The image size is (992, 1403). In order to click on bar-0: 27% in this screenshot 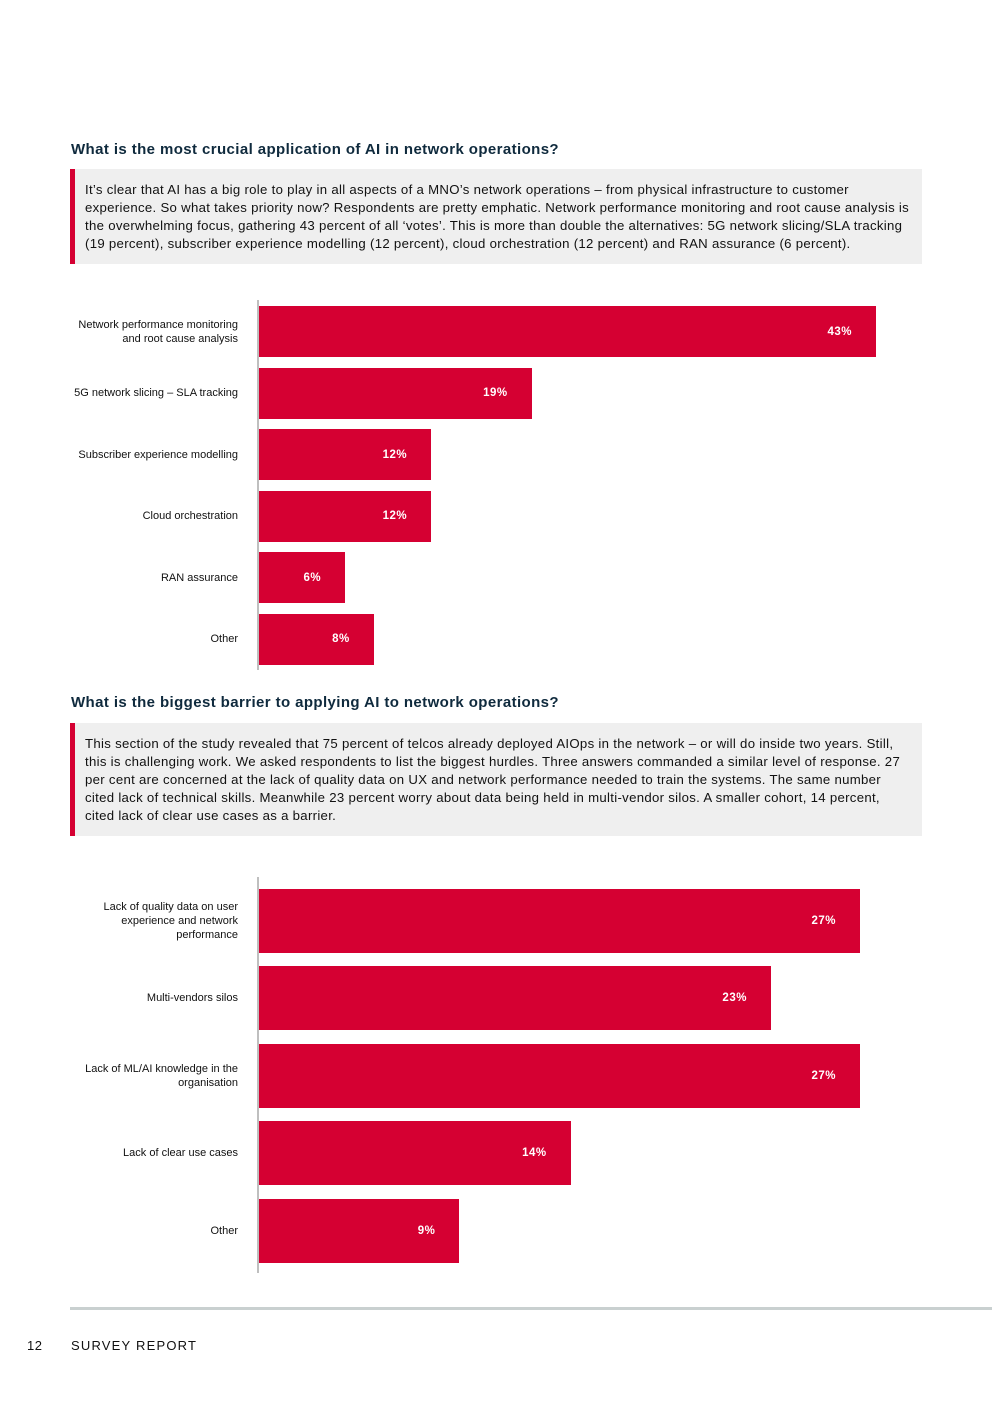, I will do `click(559, 921)`.